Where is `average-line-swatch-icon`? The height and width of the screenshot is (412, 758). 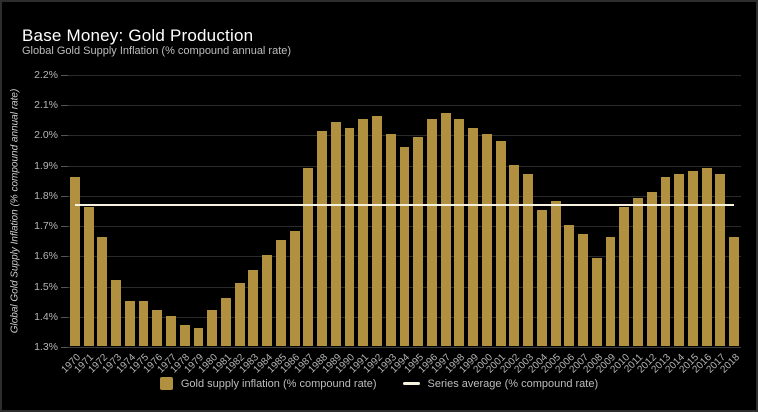
average-line-swatch-icon is located at coordinates (411, 383).